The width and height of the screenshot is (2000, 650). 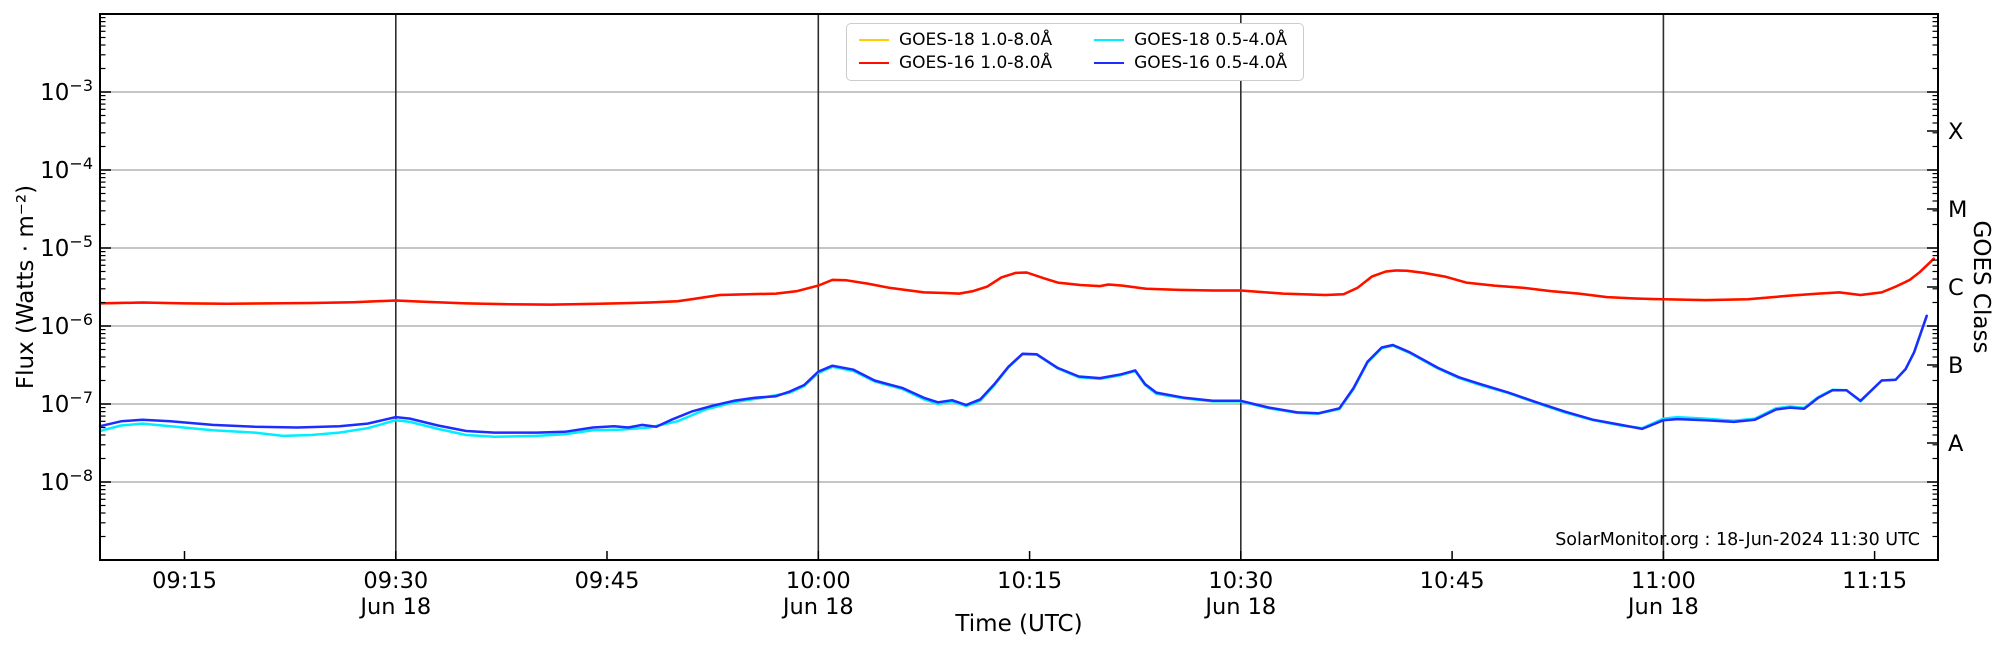 I want to click on y-axis-title: Flux (Watts · m⁻²), so click(x=26, y=287).